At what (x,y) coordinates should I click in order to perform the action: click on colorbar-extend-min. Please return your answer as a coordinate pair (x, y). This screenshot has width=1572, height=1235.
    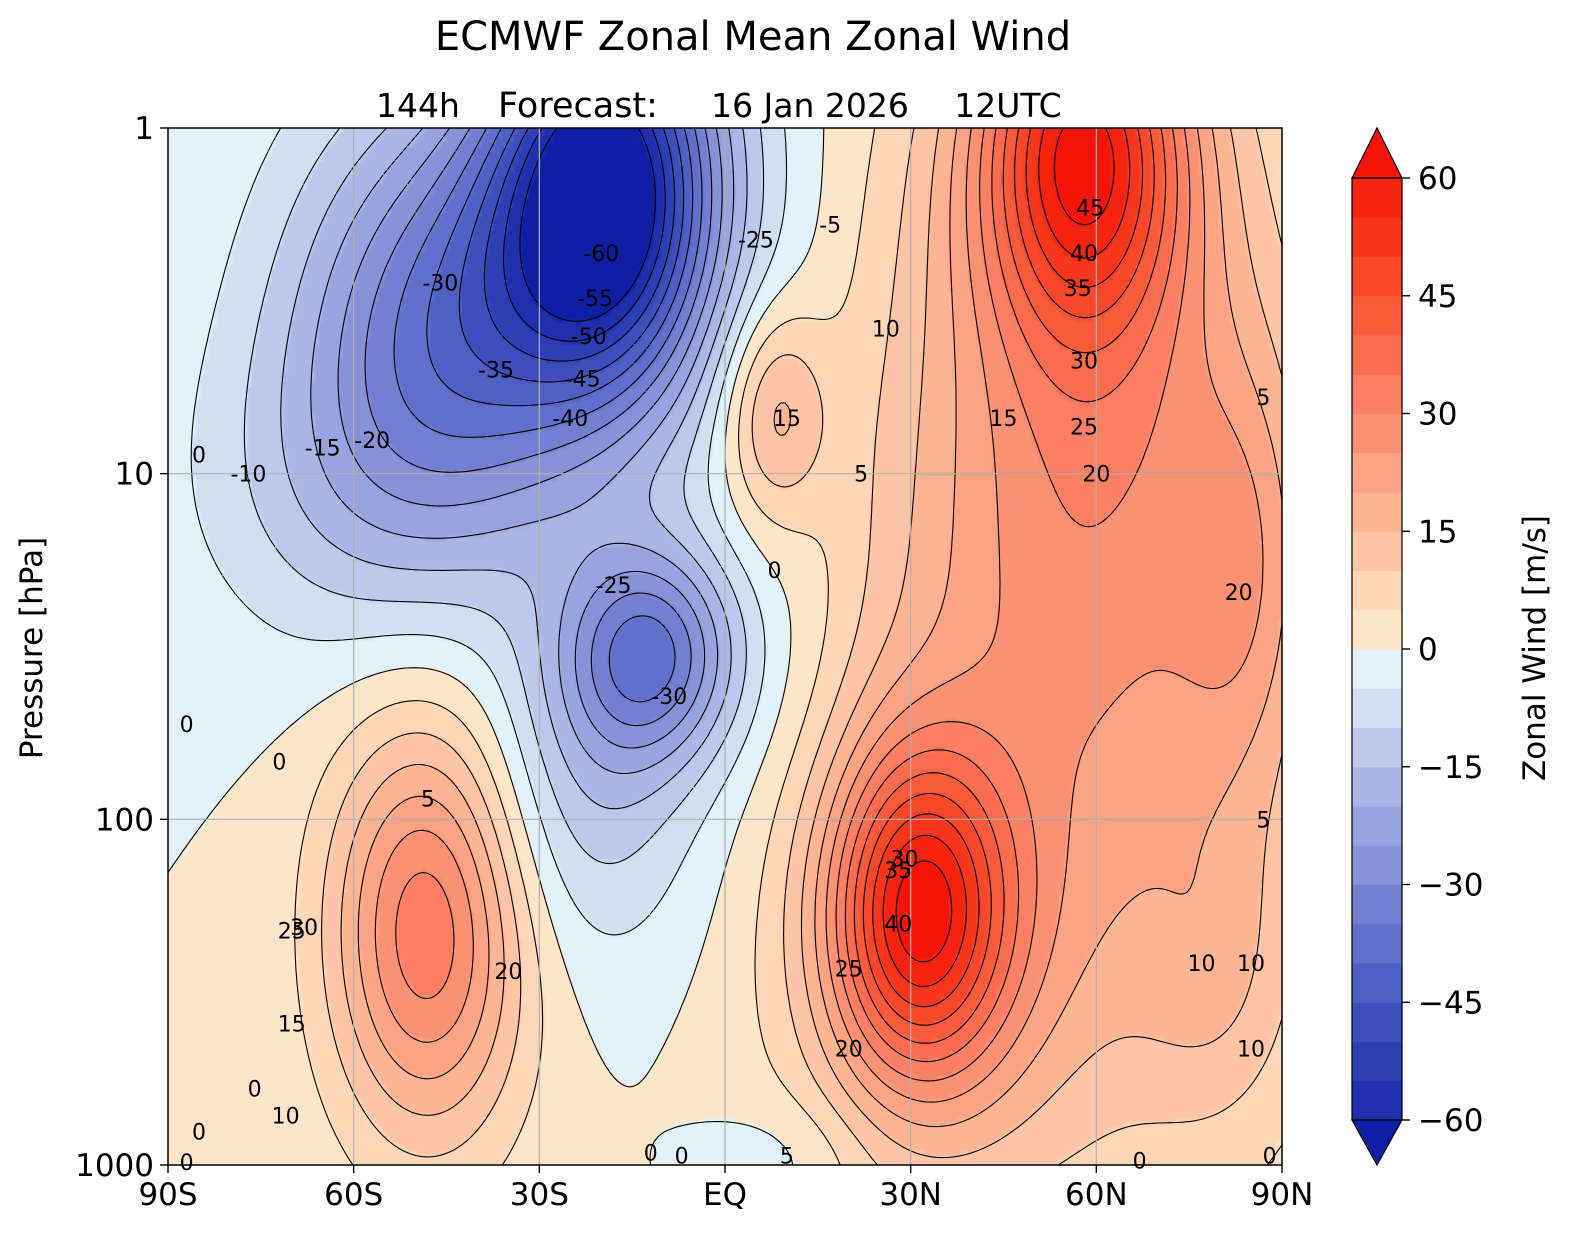
    Looking at the image, I should click on (1377, 1143).